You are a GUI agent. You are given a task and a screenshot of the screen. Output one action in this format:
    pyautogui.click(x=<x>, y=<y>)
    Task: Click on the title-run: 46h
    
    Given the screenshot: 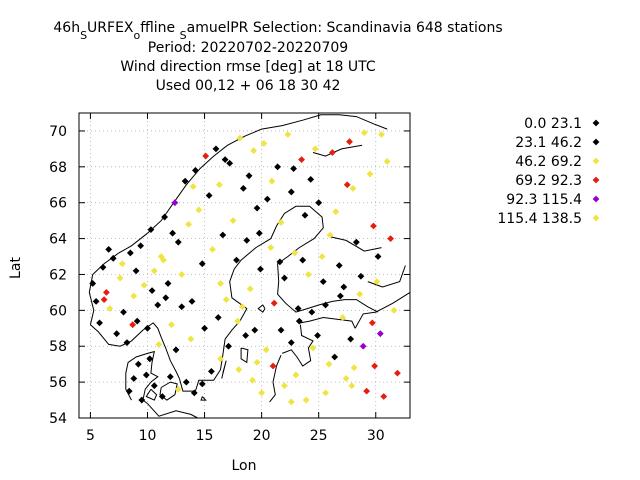 What is the action you would take?
    pyautogui.click(x=66, y=28)
    